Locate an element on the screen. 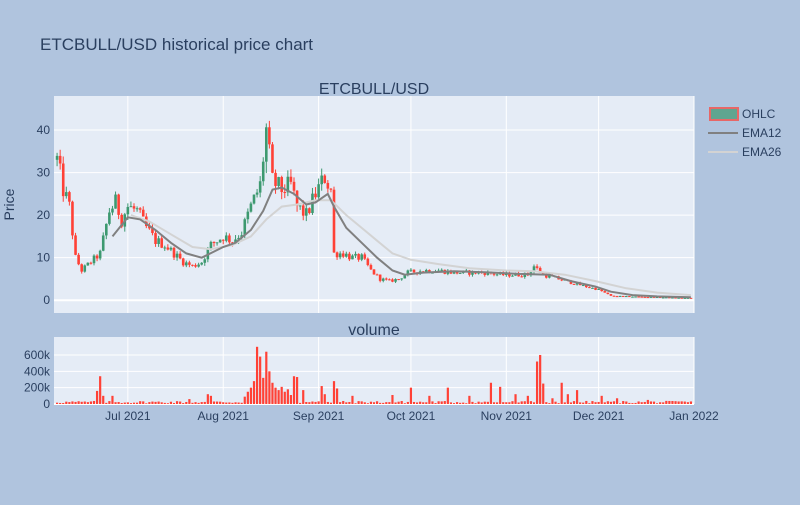 The width and height of the screenshot is (800, 505). x-tick-label: Jan 2022 is located at coordinates (694, 416).